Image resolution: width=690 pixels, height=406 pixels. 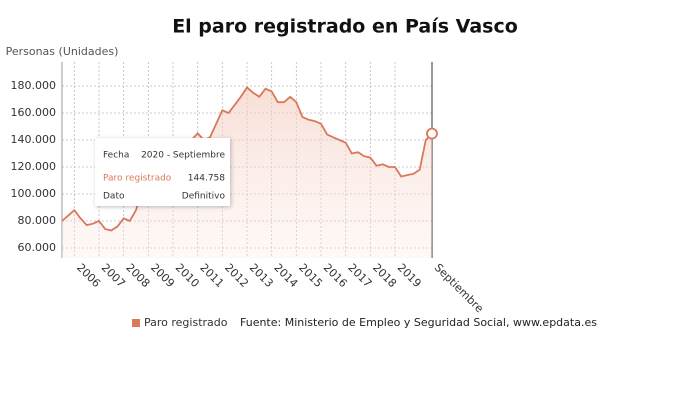 What do you see at coordinates (310, 275) in the screenshot?
I see `x-tick-label: 2015` at bounding box center [310, 275].